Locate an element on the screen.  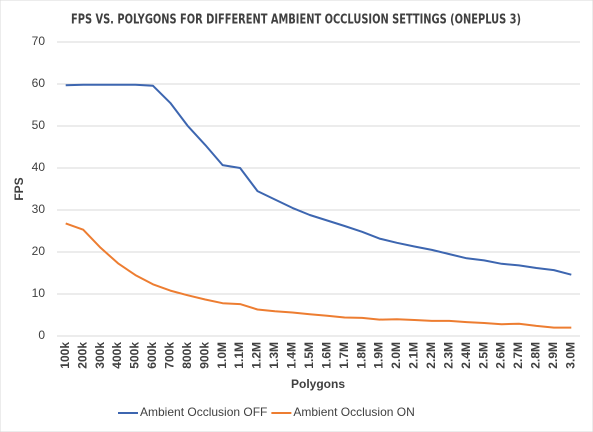
x-tick-label: 1.8M is located at coordinates (361, 355).